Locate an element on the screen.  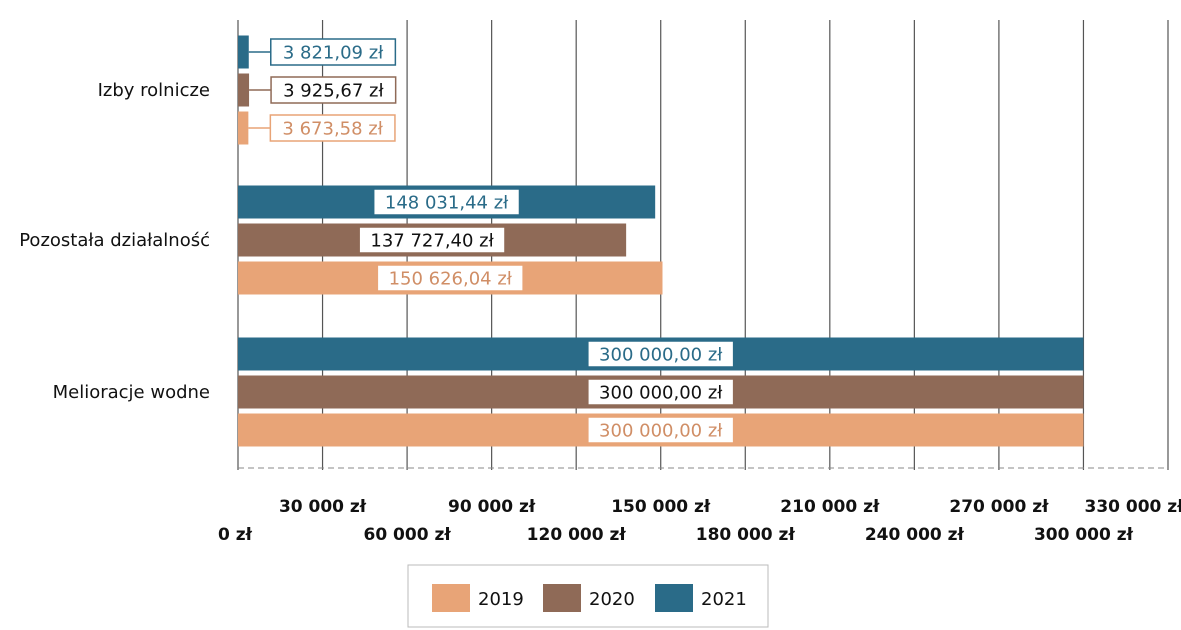
data-label: 3 925,67 zł is located at coordinates (333, 91).